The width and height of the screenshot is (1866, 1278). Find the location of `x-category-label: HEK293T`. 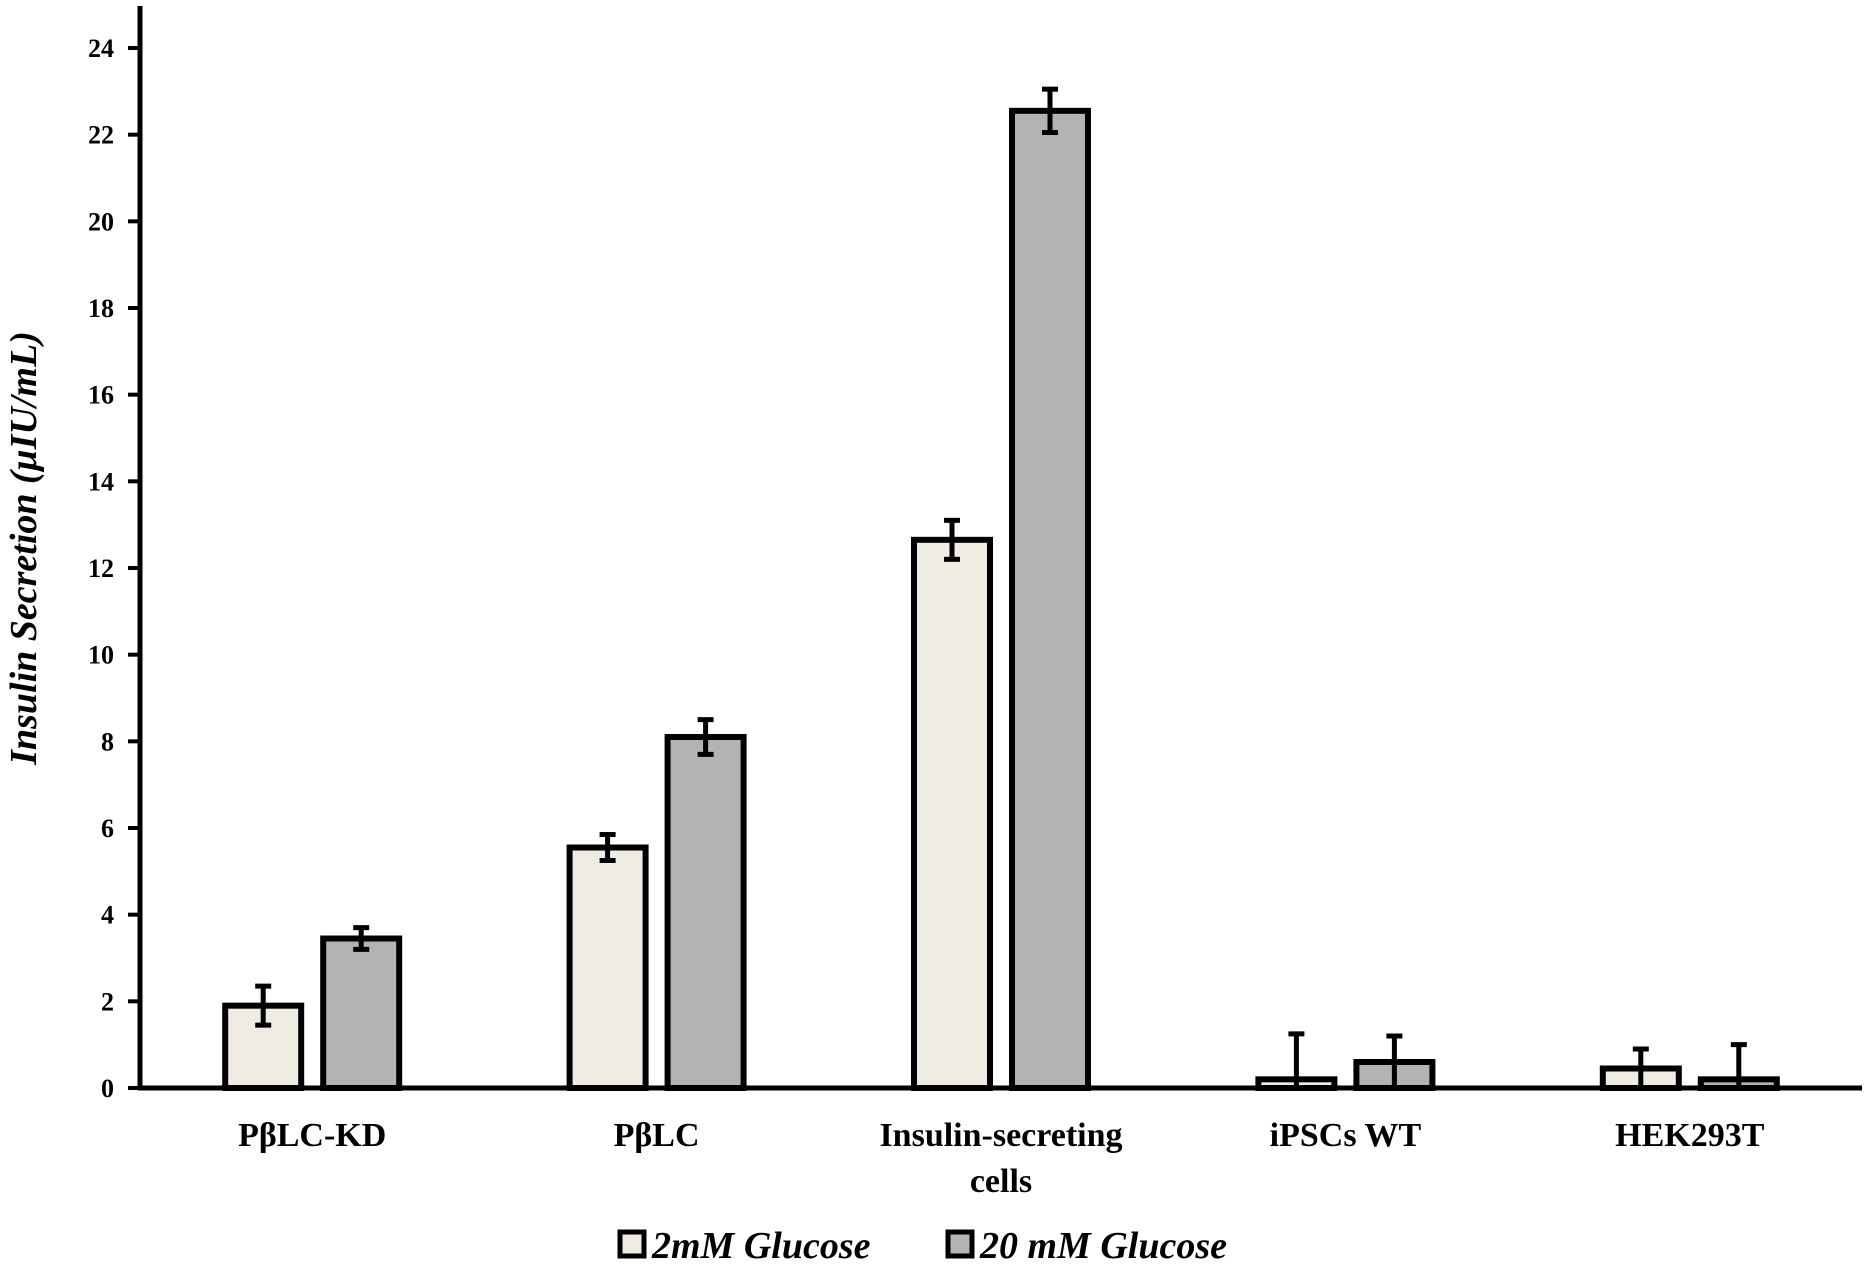

x-category-label: HEK293T is located at coordinates (1690, 1135).